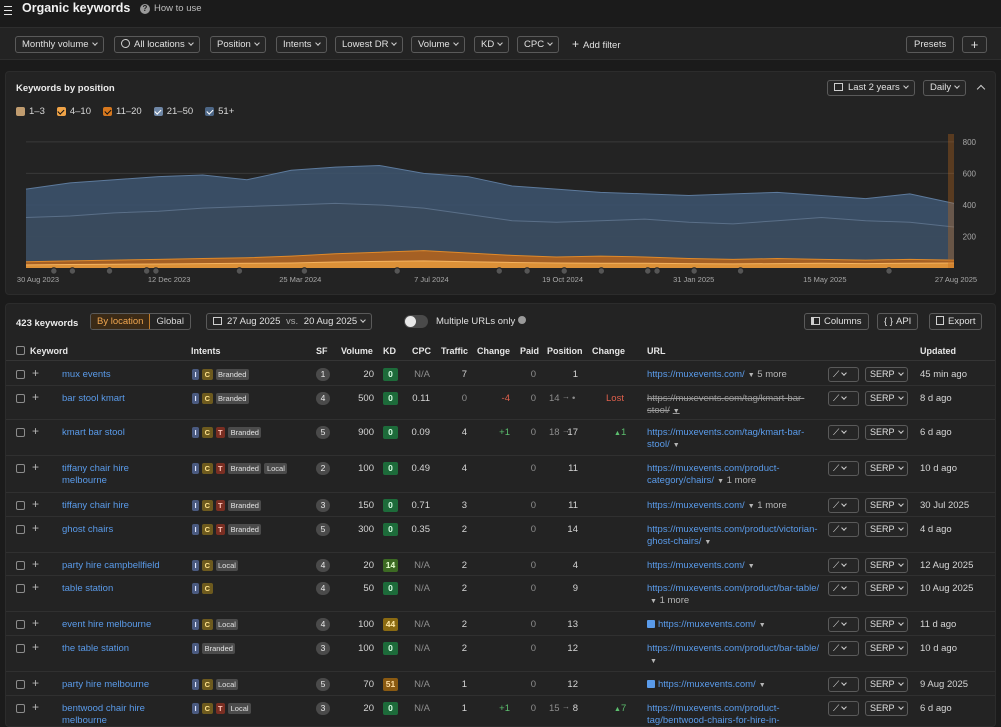  Describe the element at coordinates (88, 588) in the screenshot. I see `keyword-link: table station` at that location.